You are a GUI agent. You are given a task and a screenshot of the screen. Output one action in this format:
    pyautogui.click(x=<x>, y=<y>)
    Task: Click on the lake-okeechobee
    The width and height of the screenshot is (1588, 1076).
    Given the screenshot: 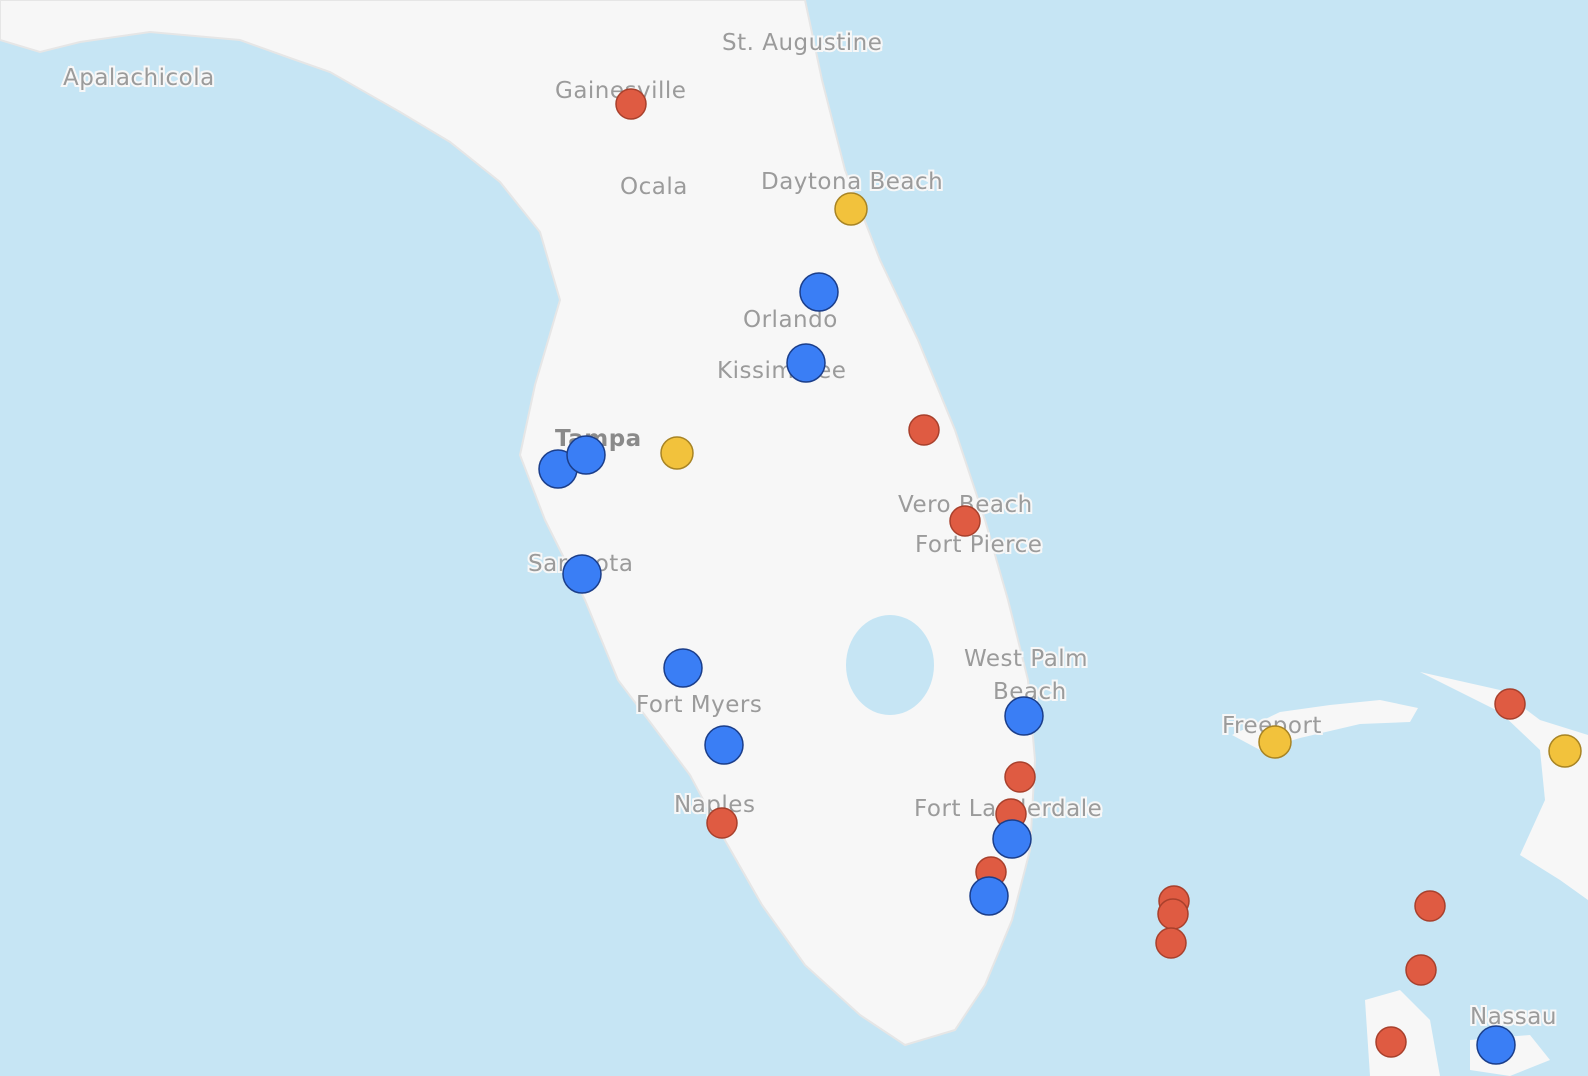 What is the action you would take?
    pyautogui.click(x=890, y=665)
    